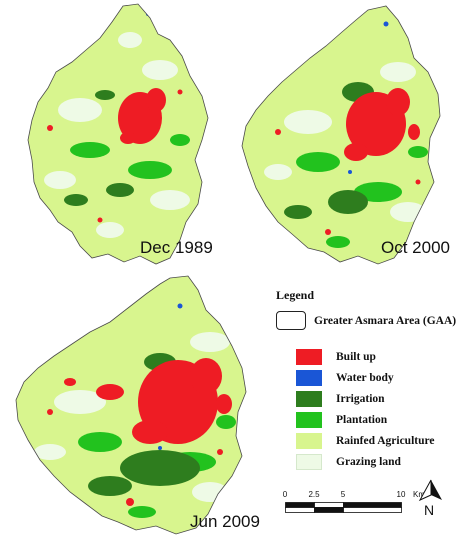 Image resolution: width=474 pixels, height=541 pixels. What do you see at coordinates (309, 440) in the screenshot?
I see `rainfed-agriculture-swatch` at bounding box center [309, 440].